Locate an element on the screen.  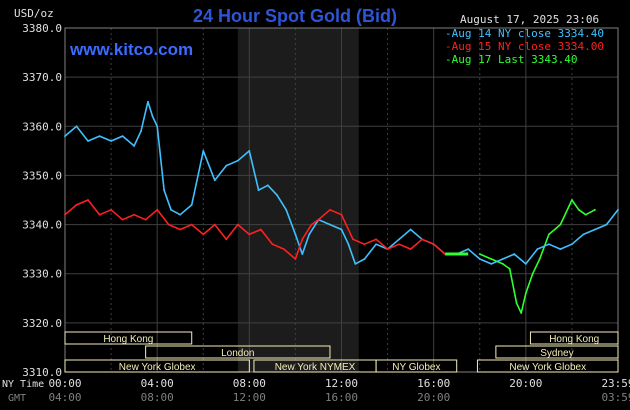
x-tick-ny: 23:59 is located at coordinates (615, 383).